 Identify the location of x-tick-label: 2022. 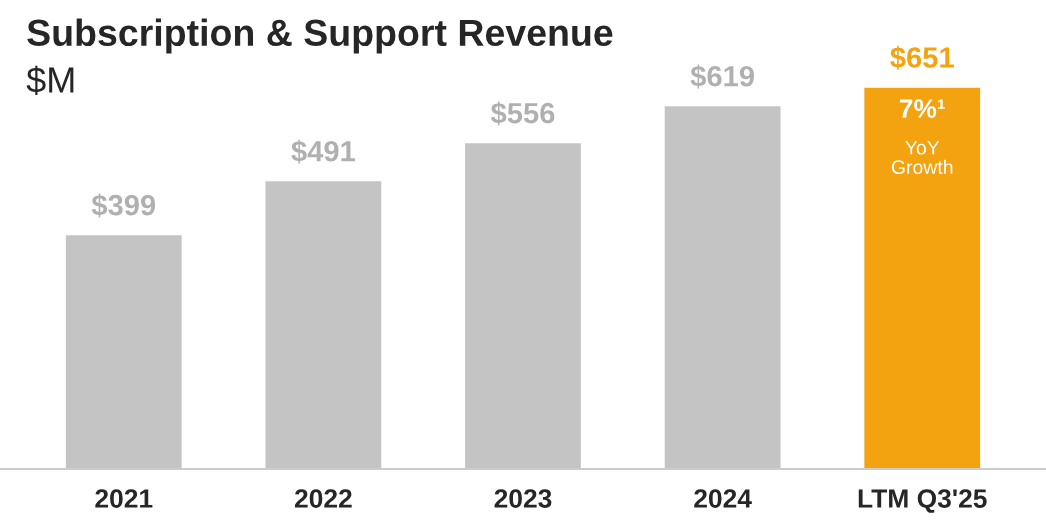
(323, 498).